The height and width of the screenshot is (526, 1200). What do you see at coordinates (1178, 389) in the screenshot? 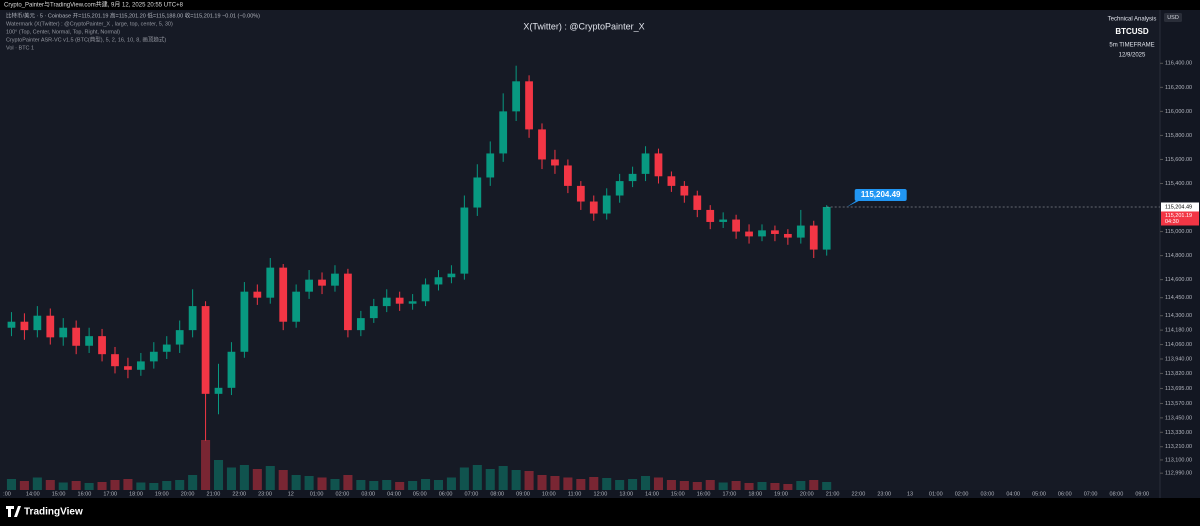
I see `y-tick-label: 113,695.00` at bounding box center [1178, 389].